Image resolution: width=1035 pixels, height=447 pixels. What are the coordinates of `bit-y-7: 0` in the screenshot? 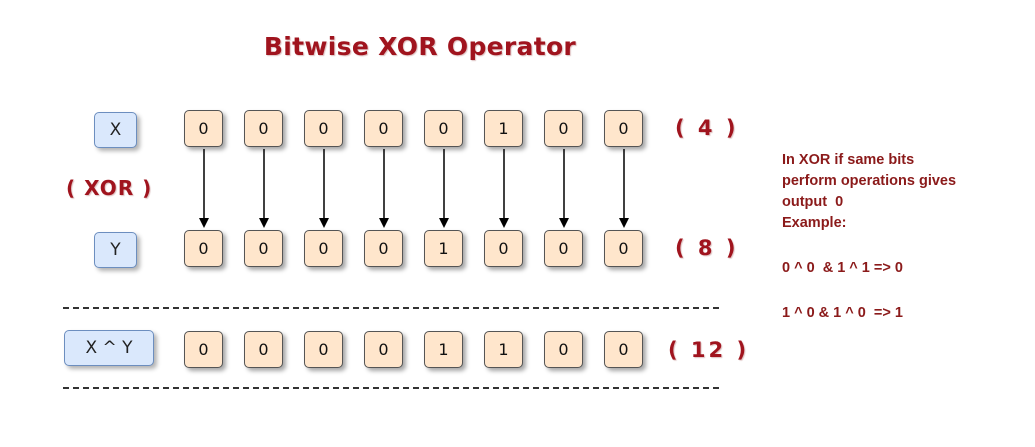 It's located at (623, 248).